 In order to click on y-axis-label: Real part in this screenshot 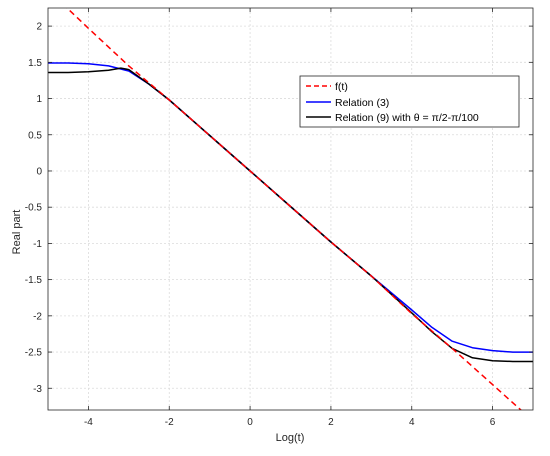, I will do `click(17, 232)`.